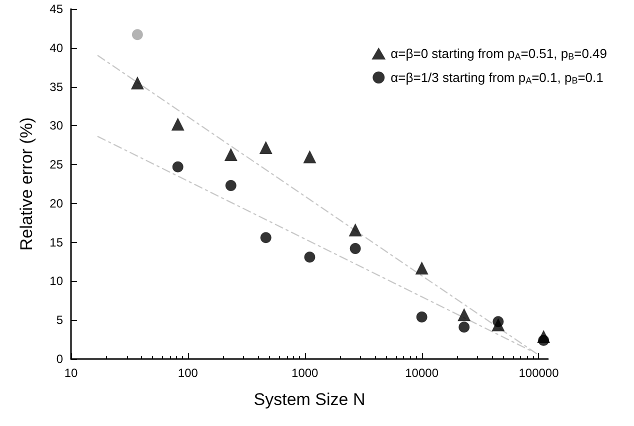 The image size is (634, 426). I want to click on y-tick-label: 45, so click(57, 9).